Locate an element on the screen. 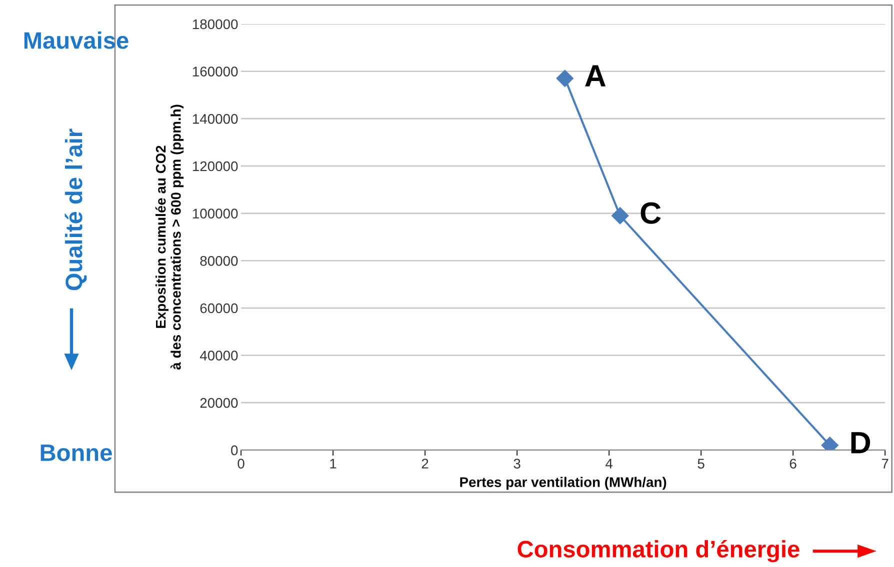 This screenshot has width=894, height=567. annotation: A is located at coordinates (595, 75).